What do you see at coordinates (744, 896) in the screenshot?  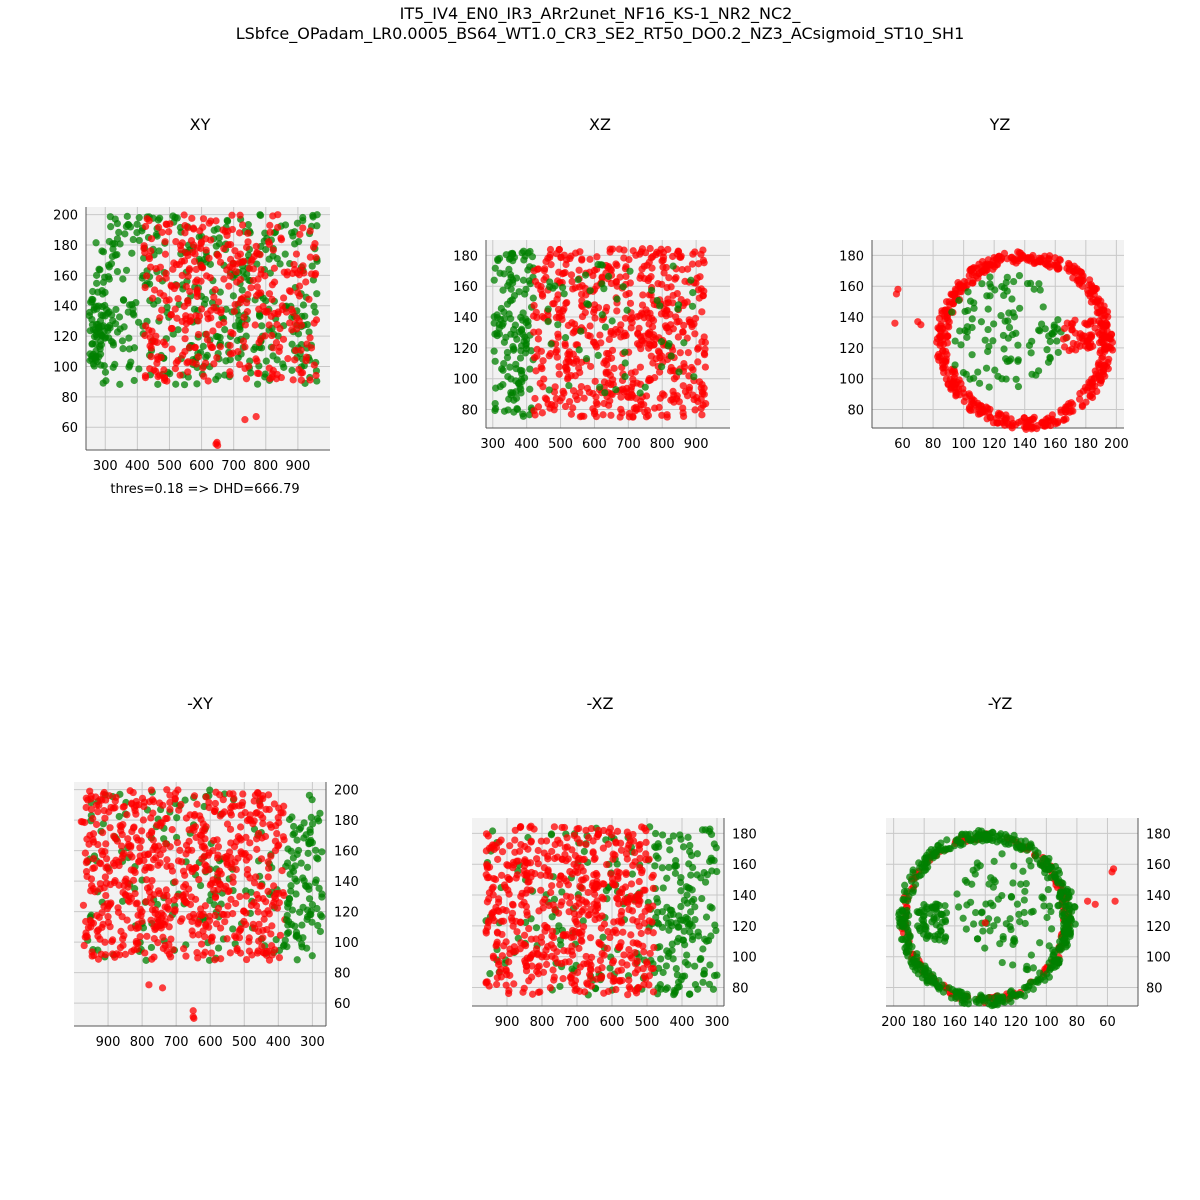 I see `y-tick-label: 140` at bounding box center [744, 896].